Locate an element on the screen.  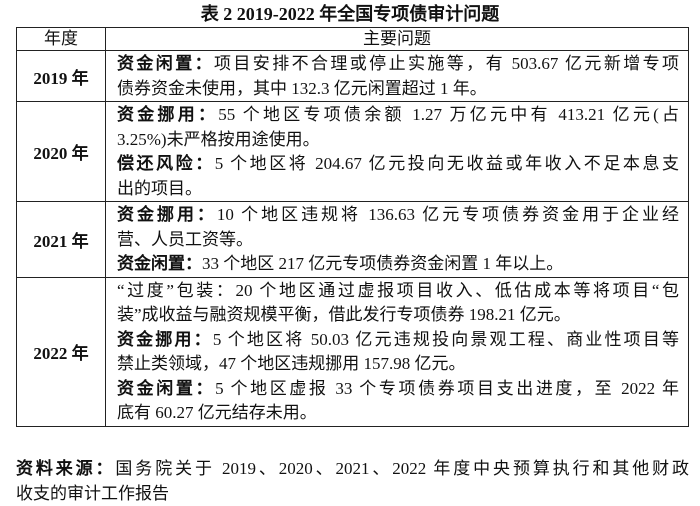
issue-line: 资金挪用：55 个地区专项债余额 1.27 万亿元中有 413.21 亿元(占 is located at coordinates (398, 115).